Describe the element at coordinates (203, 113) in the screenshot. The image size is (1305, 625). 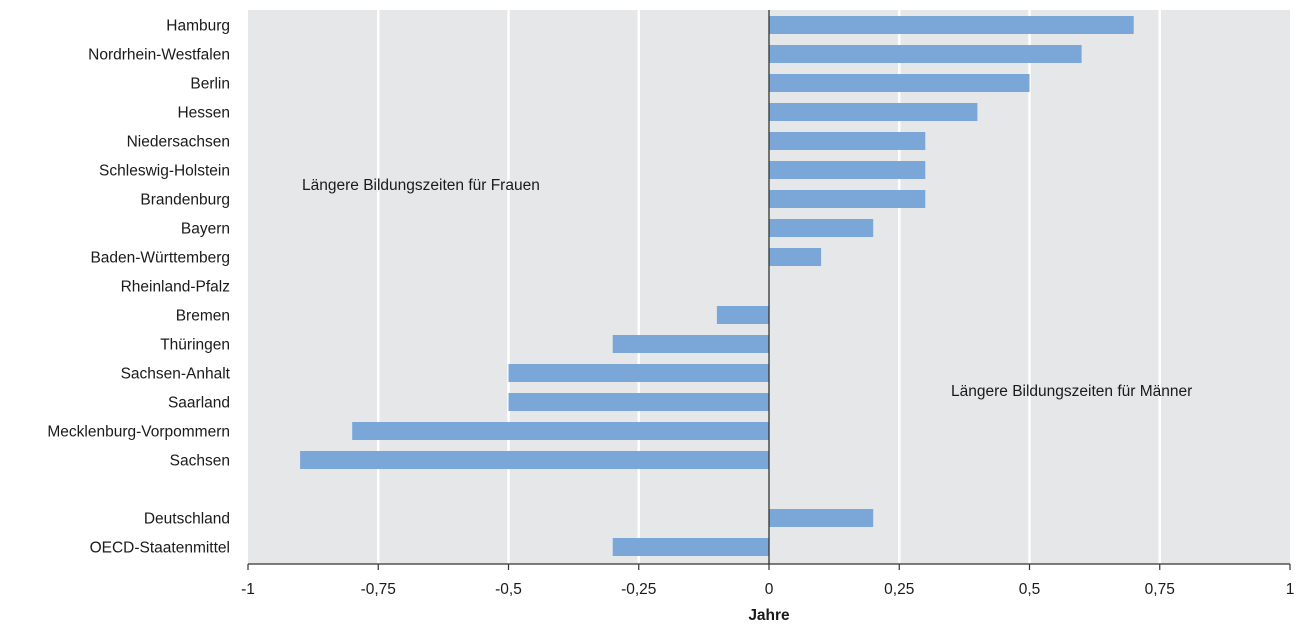
I see `category-label: Hessen` at that location.